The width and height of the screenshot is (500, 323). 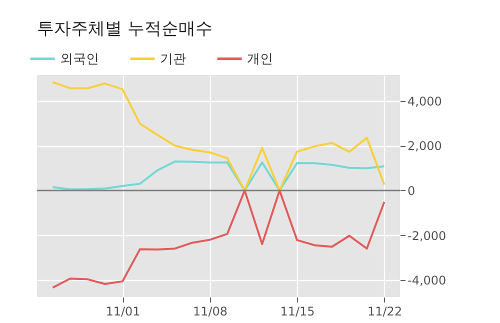 I want to click on x-tick-label: 11/08, so click(x=210, y=311).